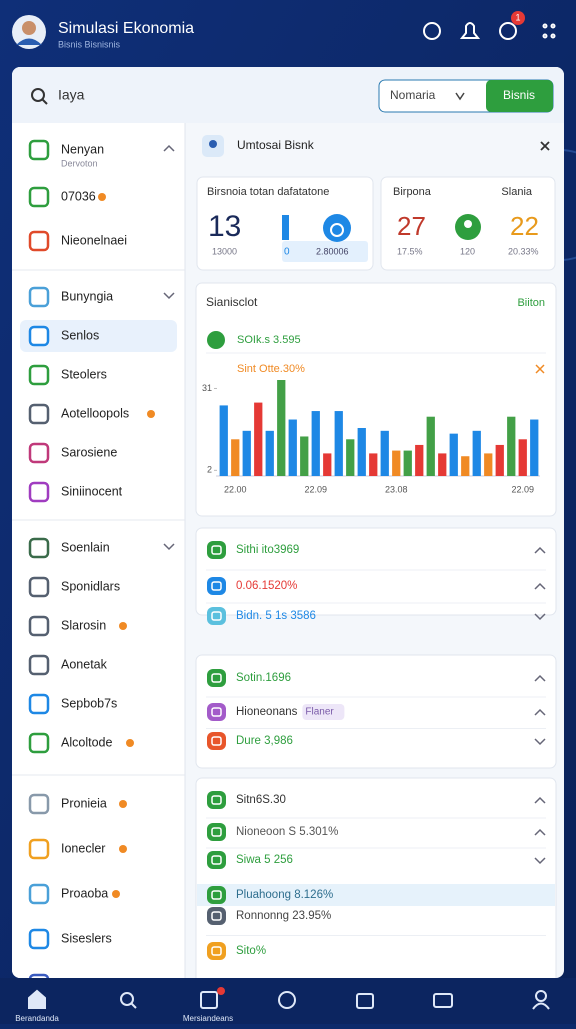 This screenshot has height=1029, width=576. What do you see at coordinates (518, 18) in the screenshot?
I see `notification-badge` at bounding box center [518, 18].